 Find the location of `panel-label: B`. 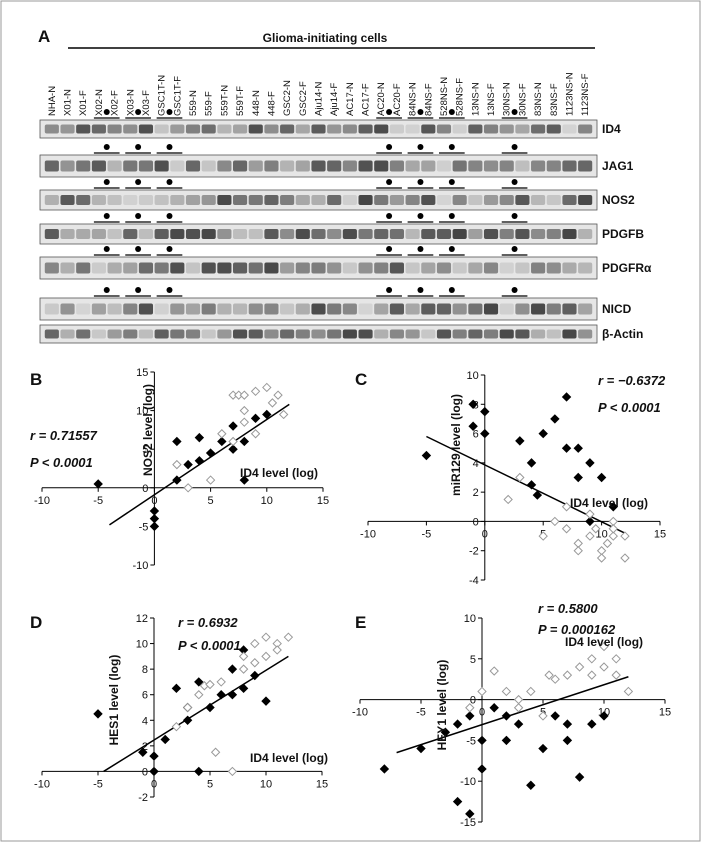

panel-label: B is located at coordinates (36, 379).